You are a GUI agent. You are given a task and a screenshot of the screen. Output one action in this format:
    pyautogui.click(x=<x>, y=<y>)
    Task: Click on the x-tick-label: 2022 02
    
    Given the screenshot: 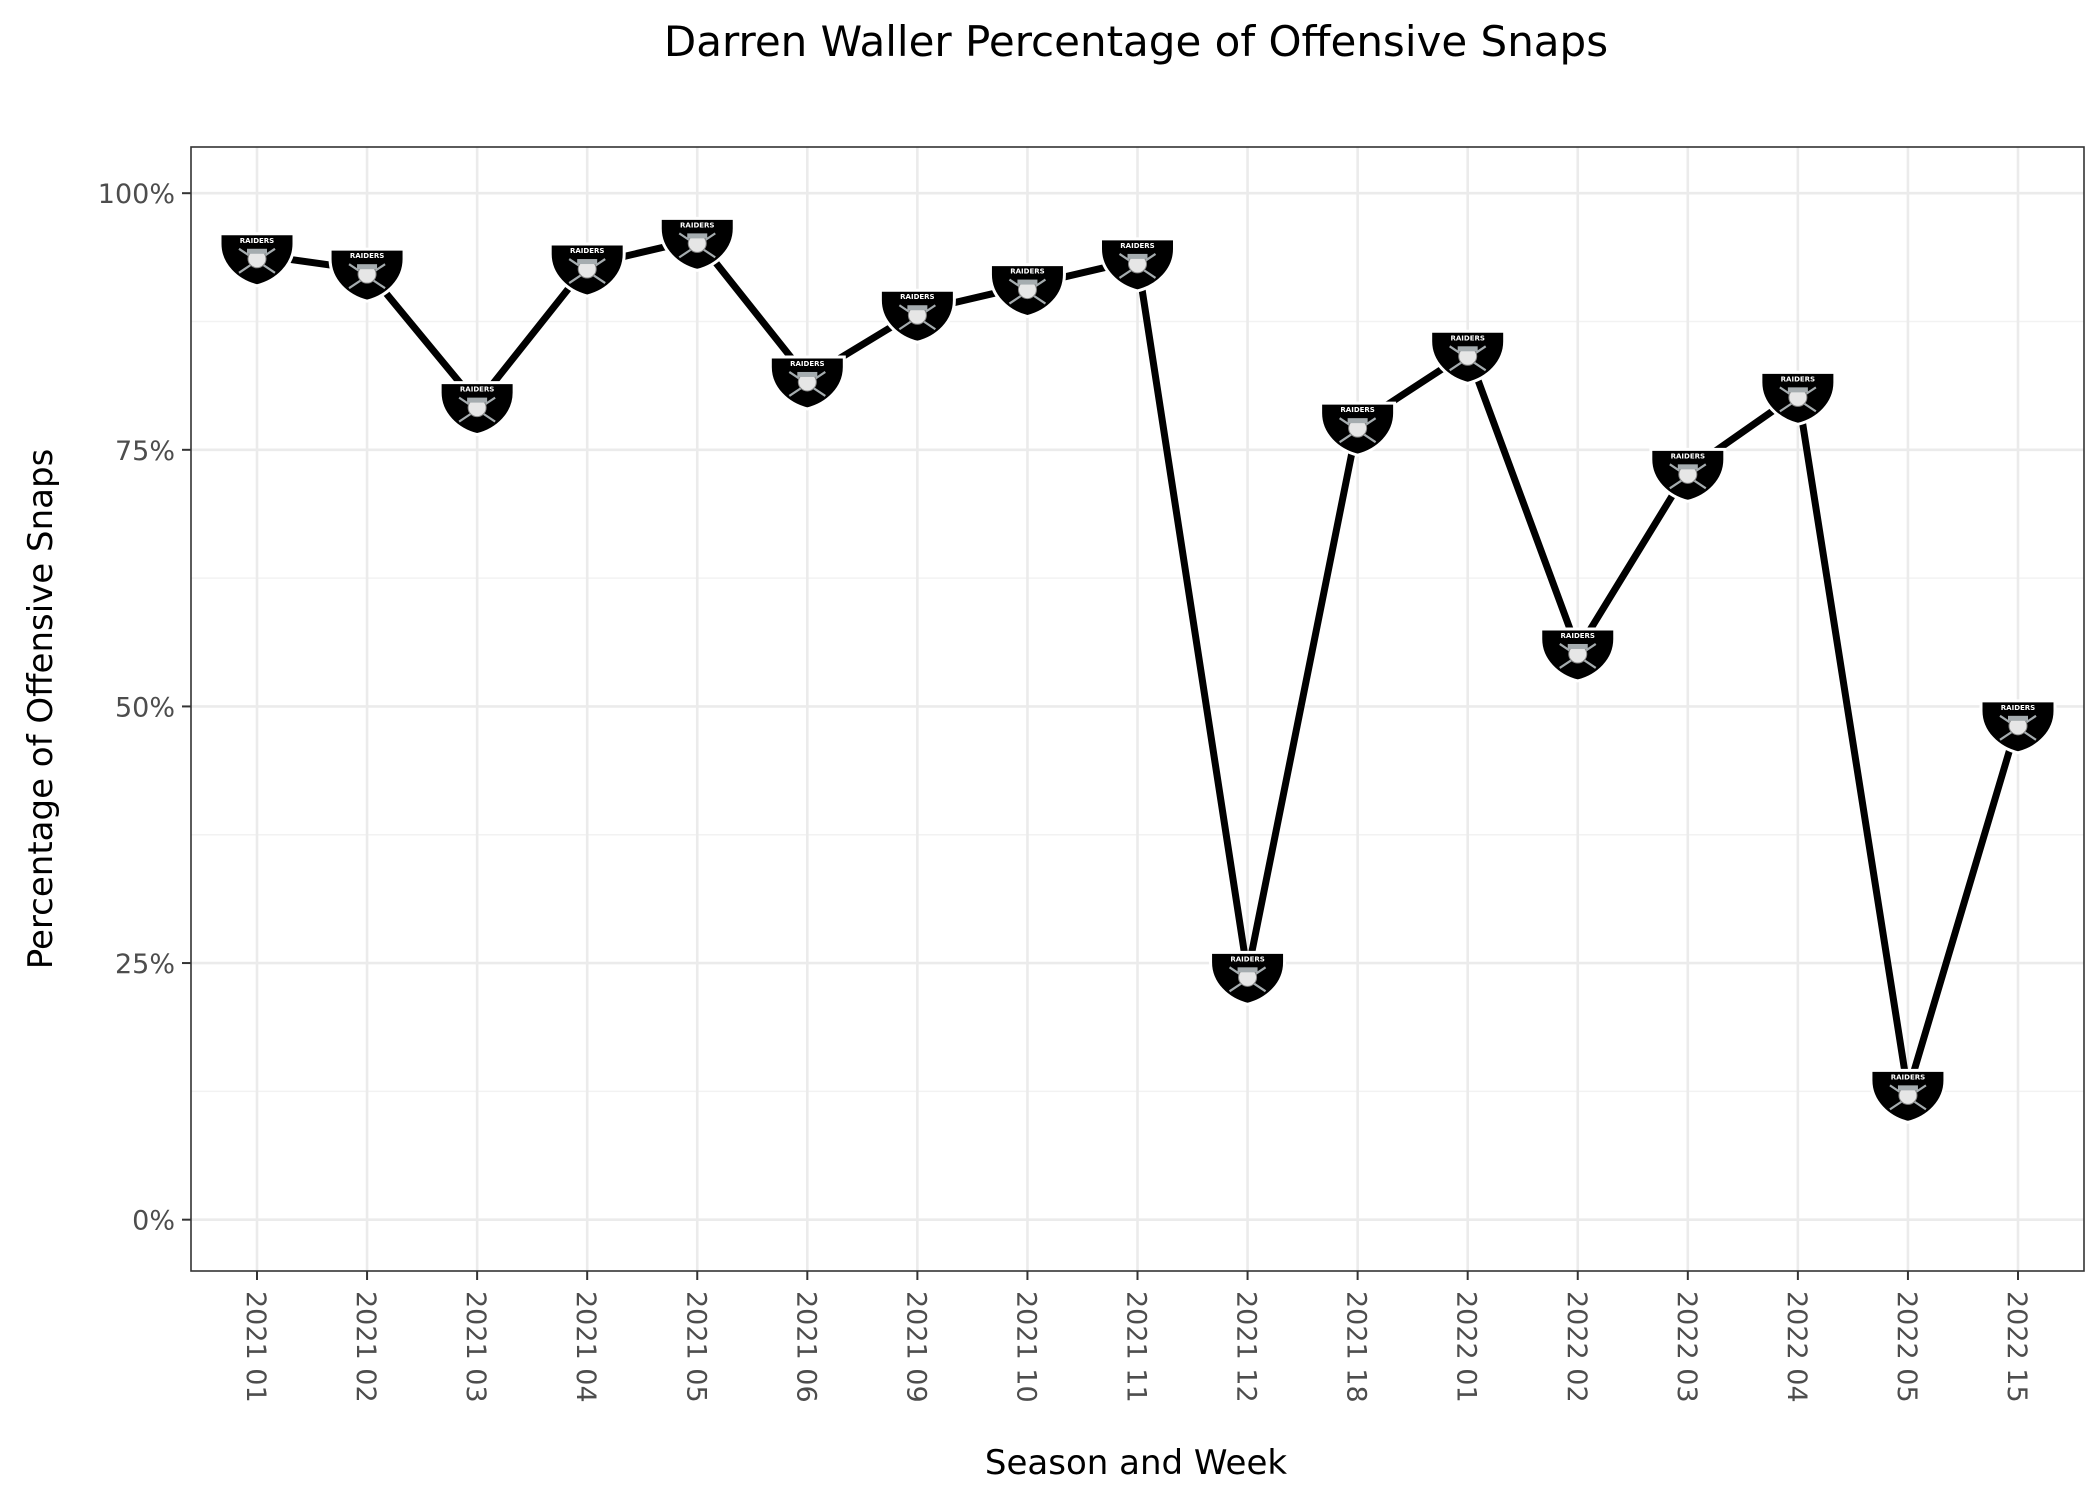 What is the action you would take?
    pyautogui.click(x=1576, y=1347)
    